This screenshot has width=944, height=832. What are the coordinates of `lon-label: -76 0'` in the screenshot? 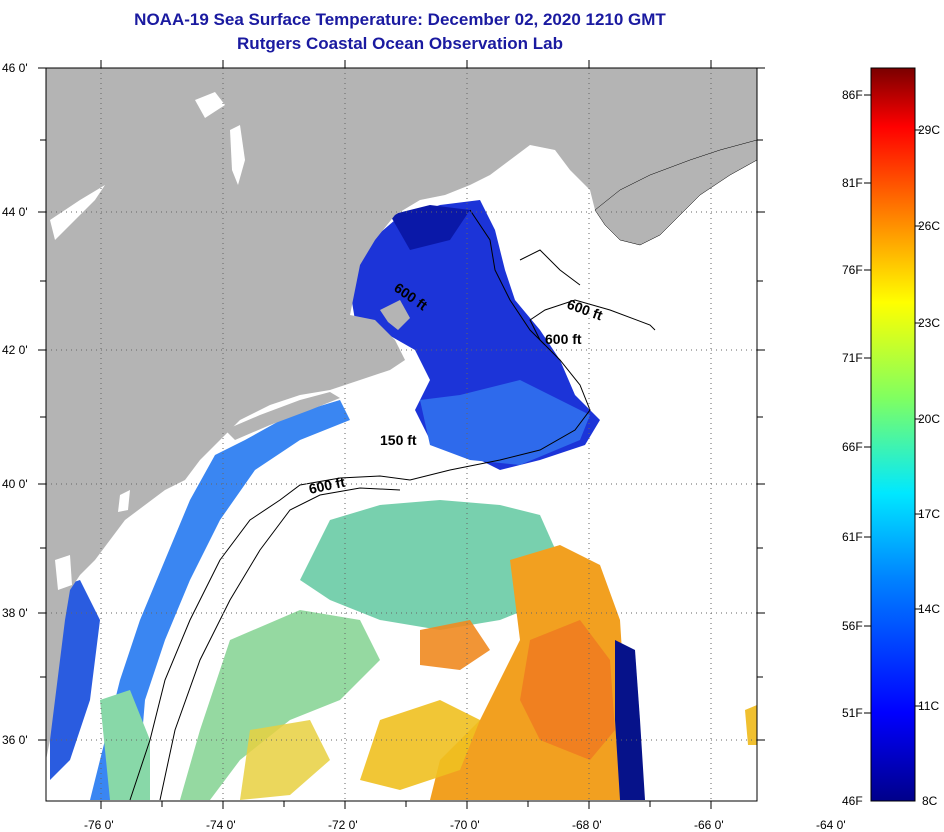 It's located at (99, 825).